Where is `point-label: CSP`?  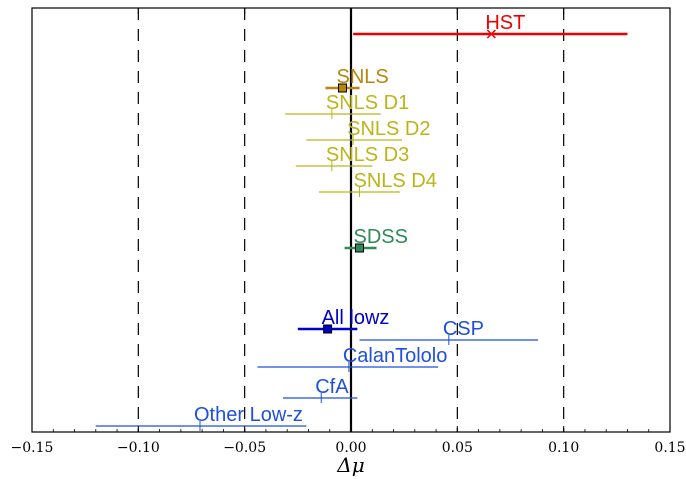 point-label: CSP is located at coordinates (463, 329).